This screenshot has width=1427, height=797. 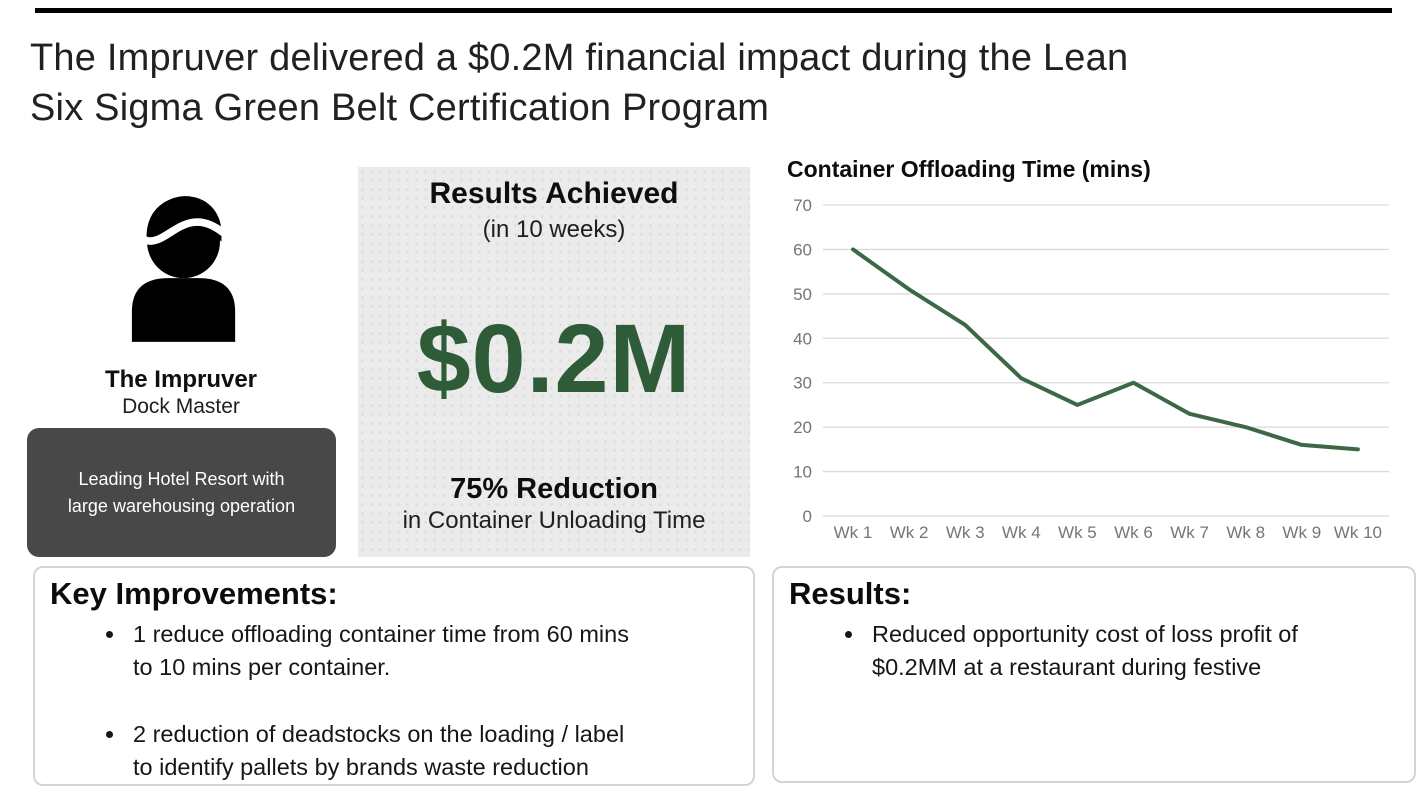 What do you see at coordinates (853, 532) in the screenshot?
I see `x-axis-tick-label: Wk 1` at bounding box center [853, 532].